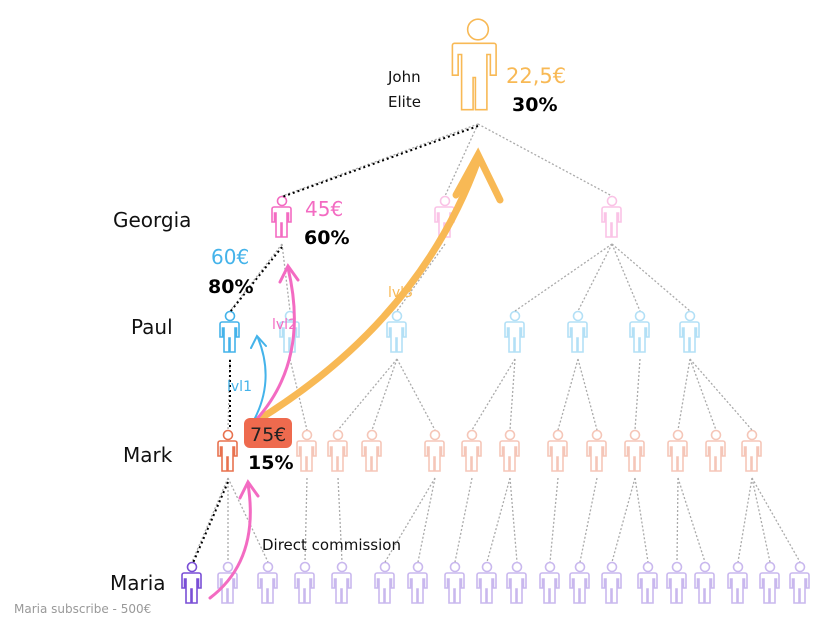 This screenshot has width=830, height=635. I want to click on person-name: Georgia, so click(152, 220).